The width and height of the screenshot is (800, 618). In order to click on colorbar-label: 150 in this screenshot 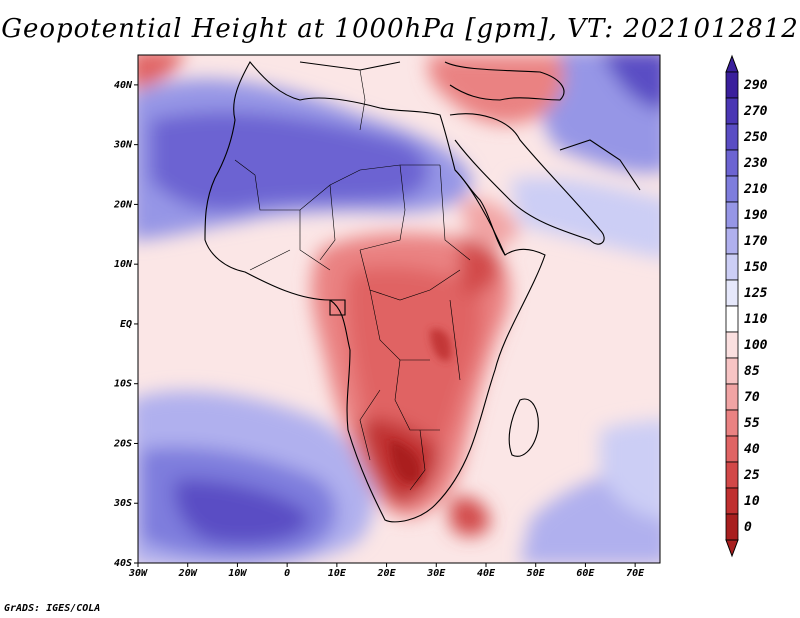, I will do `click(756, 267)`.